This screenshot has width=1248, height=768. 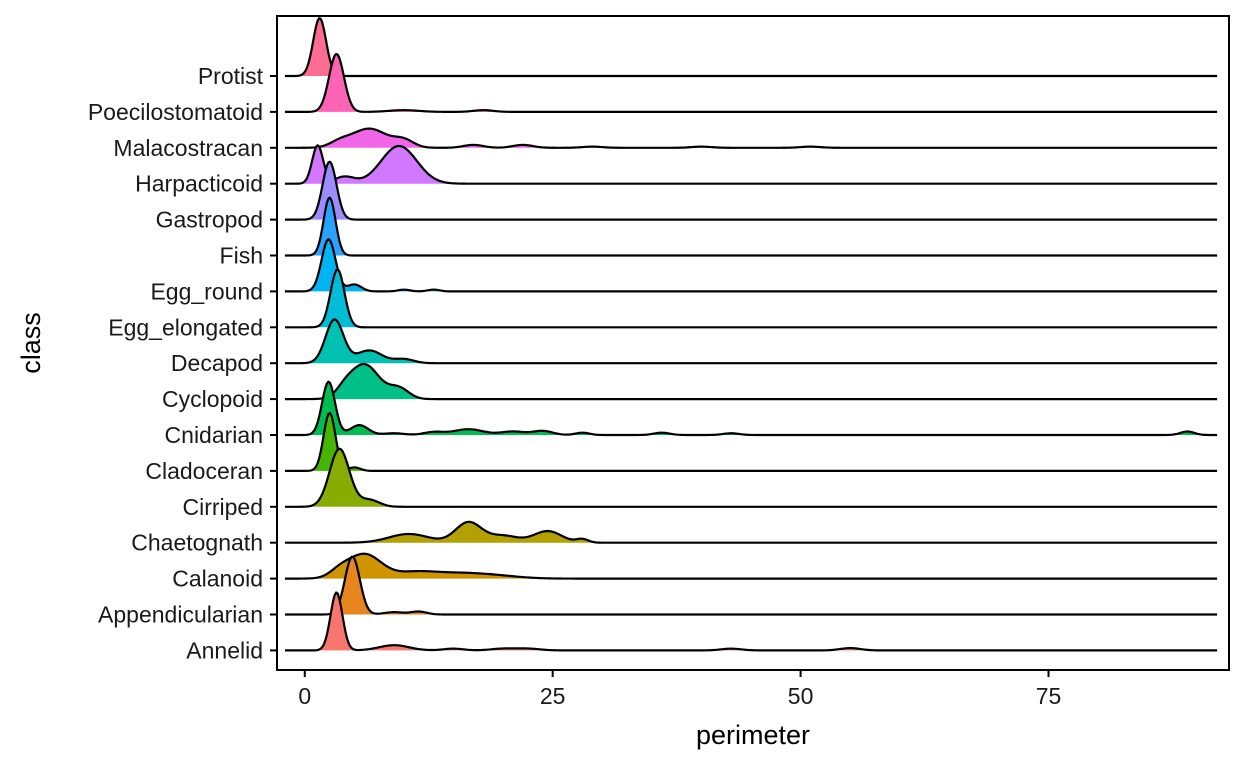 What do you see at coordinates (185, 327) in the screenshot?
I see `y-tick-label: Egg_elongated` at bounding box center [185, 327].